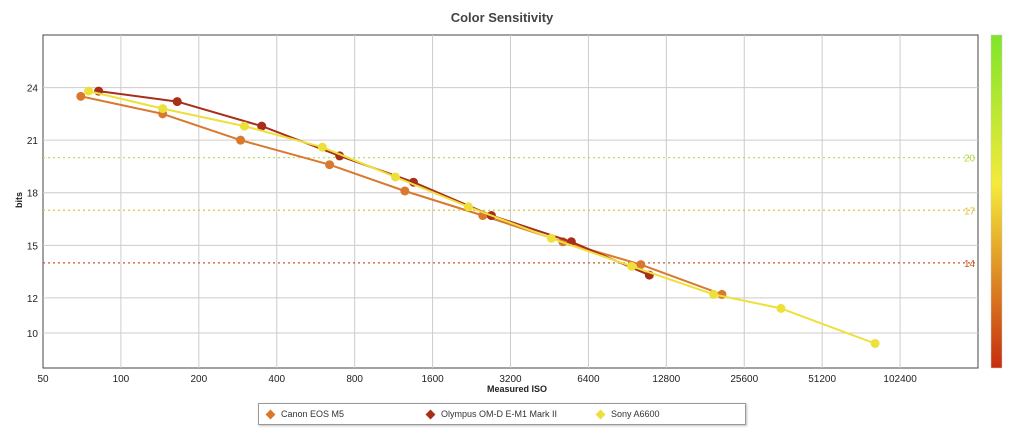  Describe the element at coordinates (276, 379) in the screenshot. I see `x-tick-label: 400` at that location.